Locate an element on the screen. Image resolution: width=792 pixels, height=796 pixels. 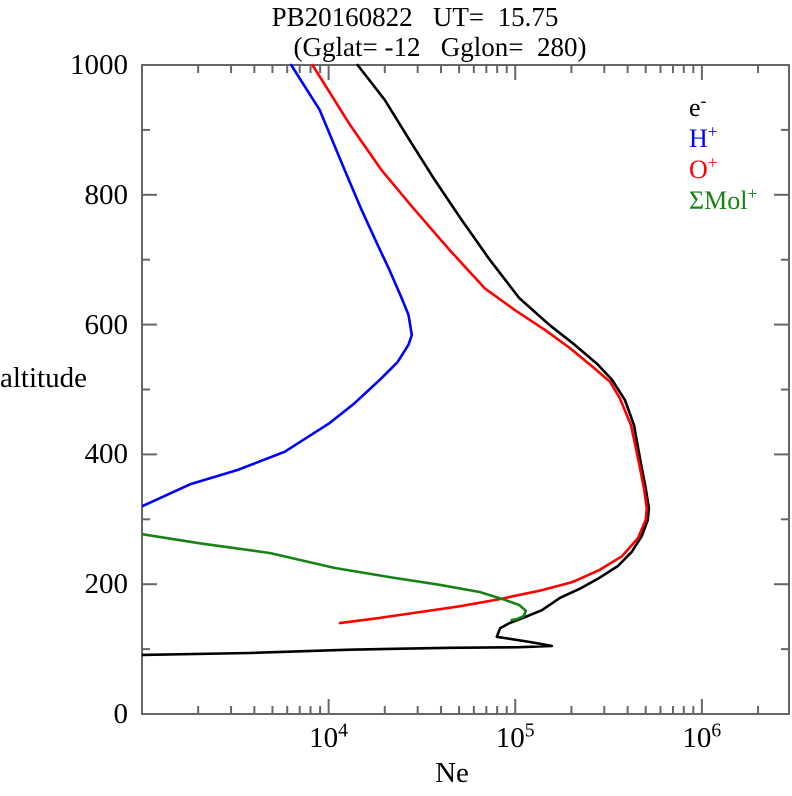
chart-subtitle: (Gglat= -12 Gglon= 280) is located at coordinates (440, 47).